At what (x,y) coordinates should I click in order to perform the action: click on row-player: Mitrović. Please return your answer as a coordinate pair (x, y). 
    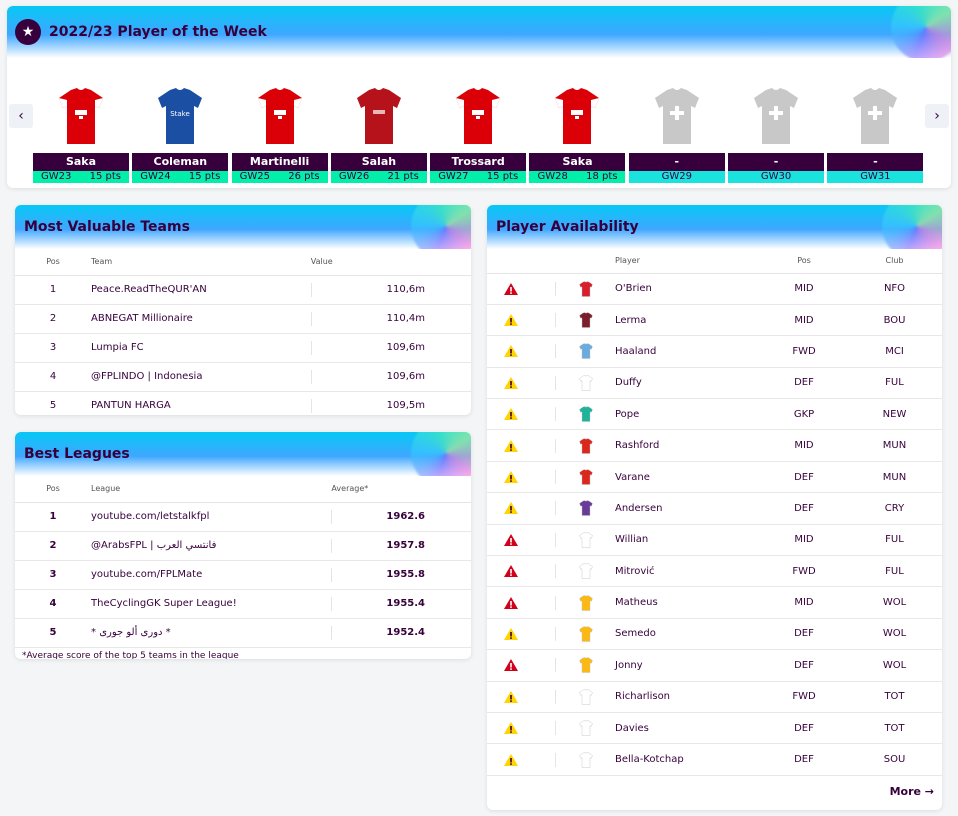
    Looking at the image, I should click on (688, 571).